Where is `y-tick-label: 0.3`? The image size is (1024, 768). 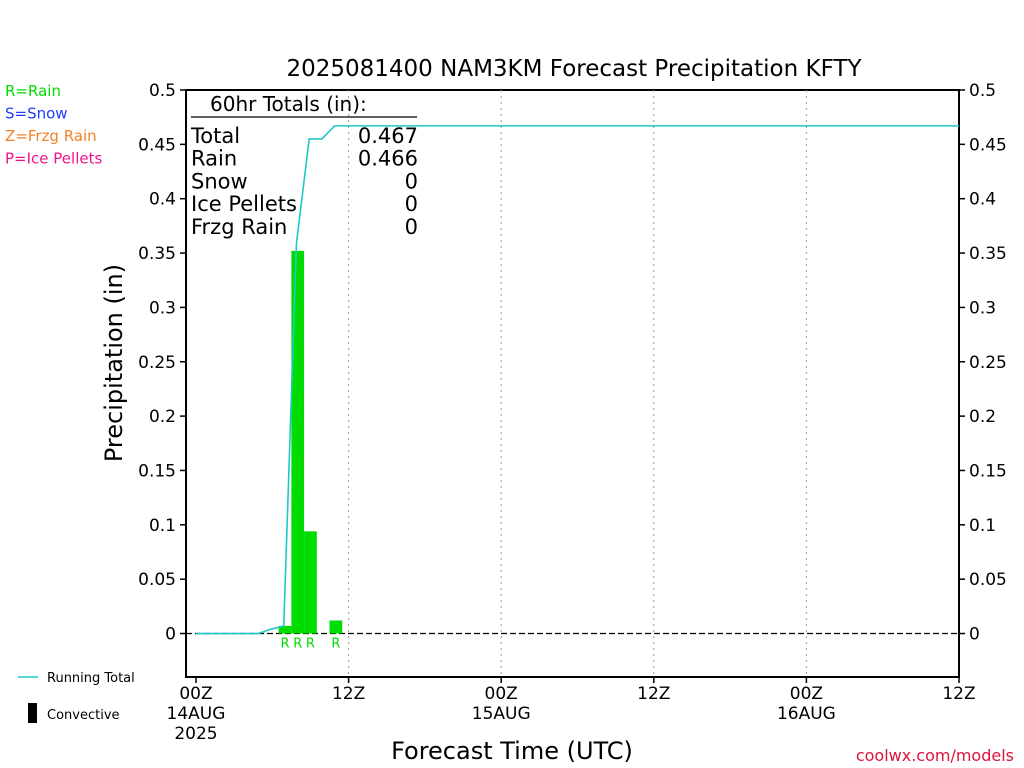 y-tick-label: 0.3 is located at coordinates (162, 308).